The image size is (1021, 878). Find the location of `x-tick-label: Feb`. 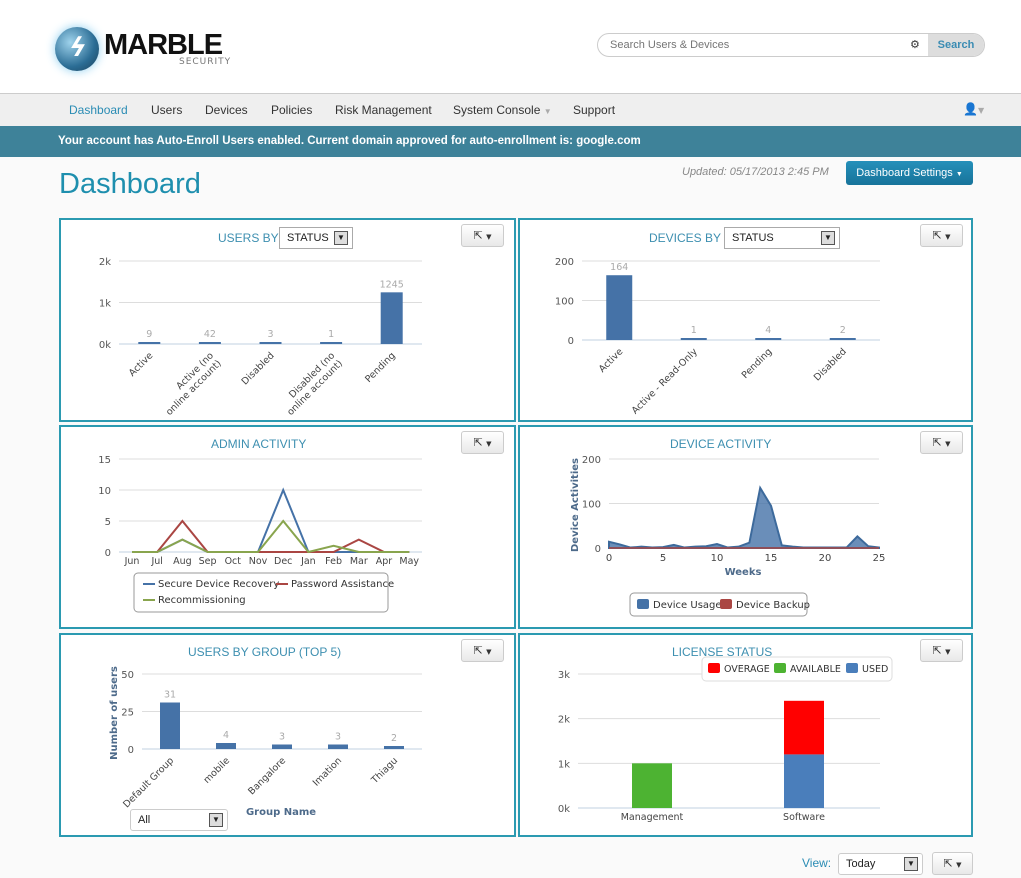

x-tick-label: Feb is located at coordinates (333, 561).